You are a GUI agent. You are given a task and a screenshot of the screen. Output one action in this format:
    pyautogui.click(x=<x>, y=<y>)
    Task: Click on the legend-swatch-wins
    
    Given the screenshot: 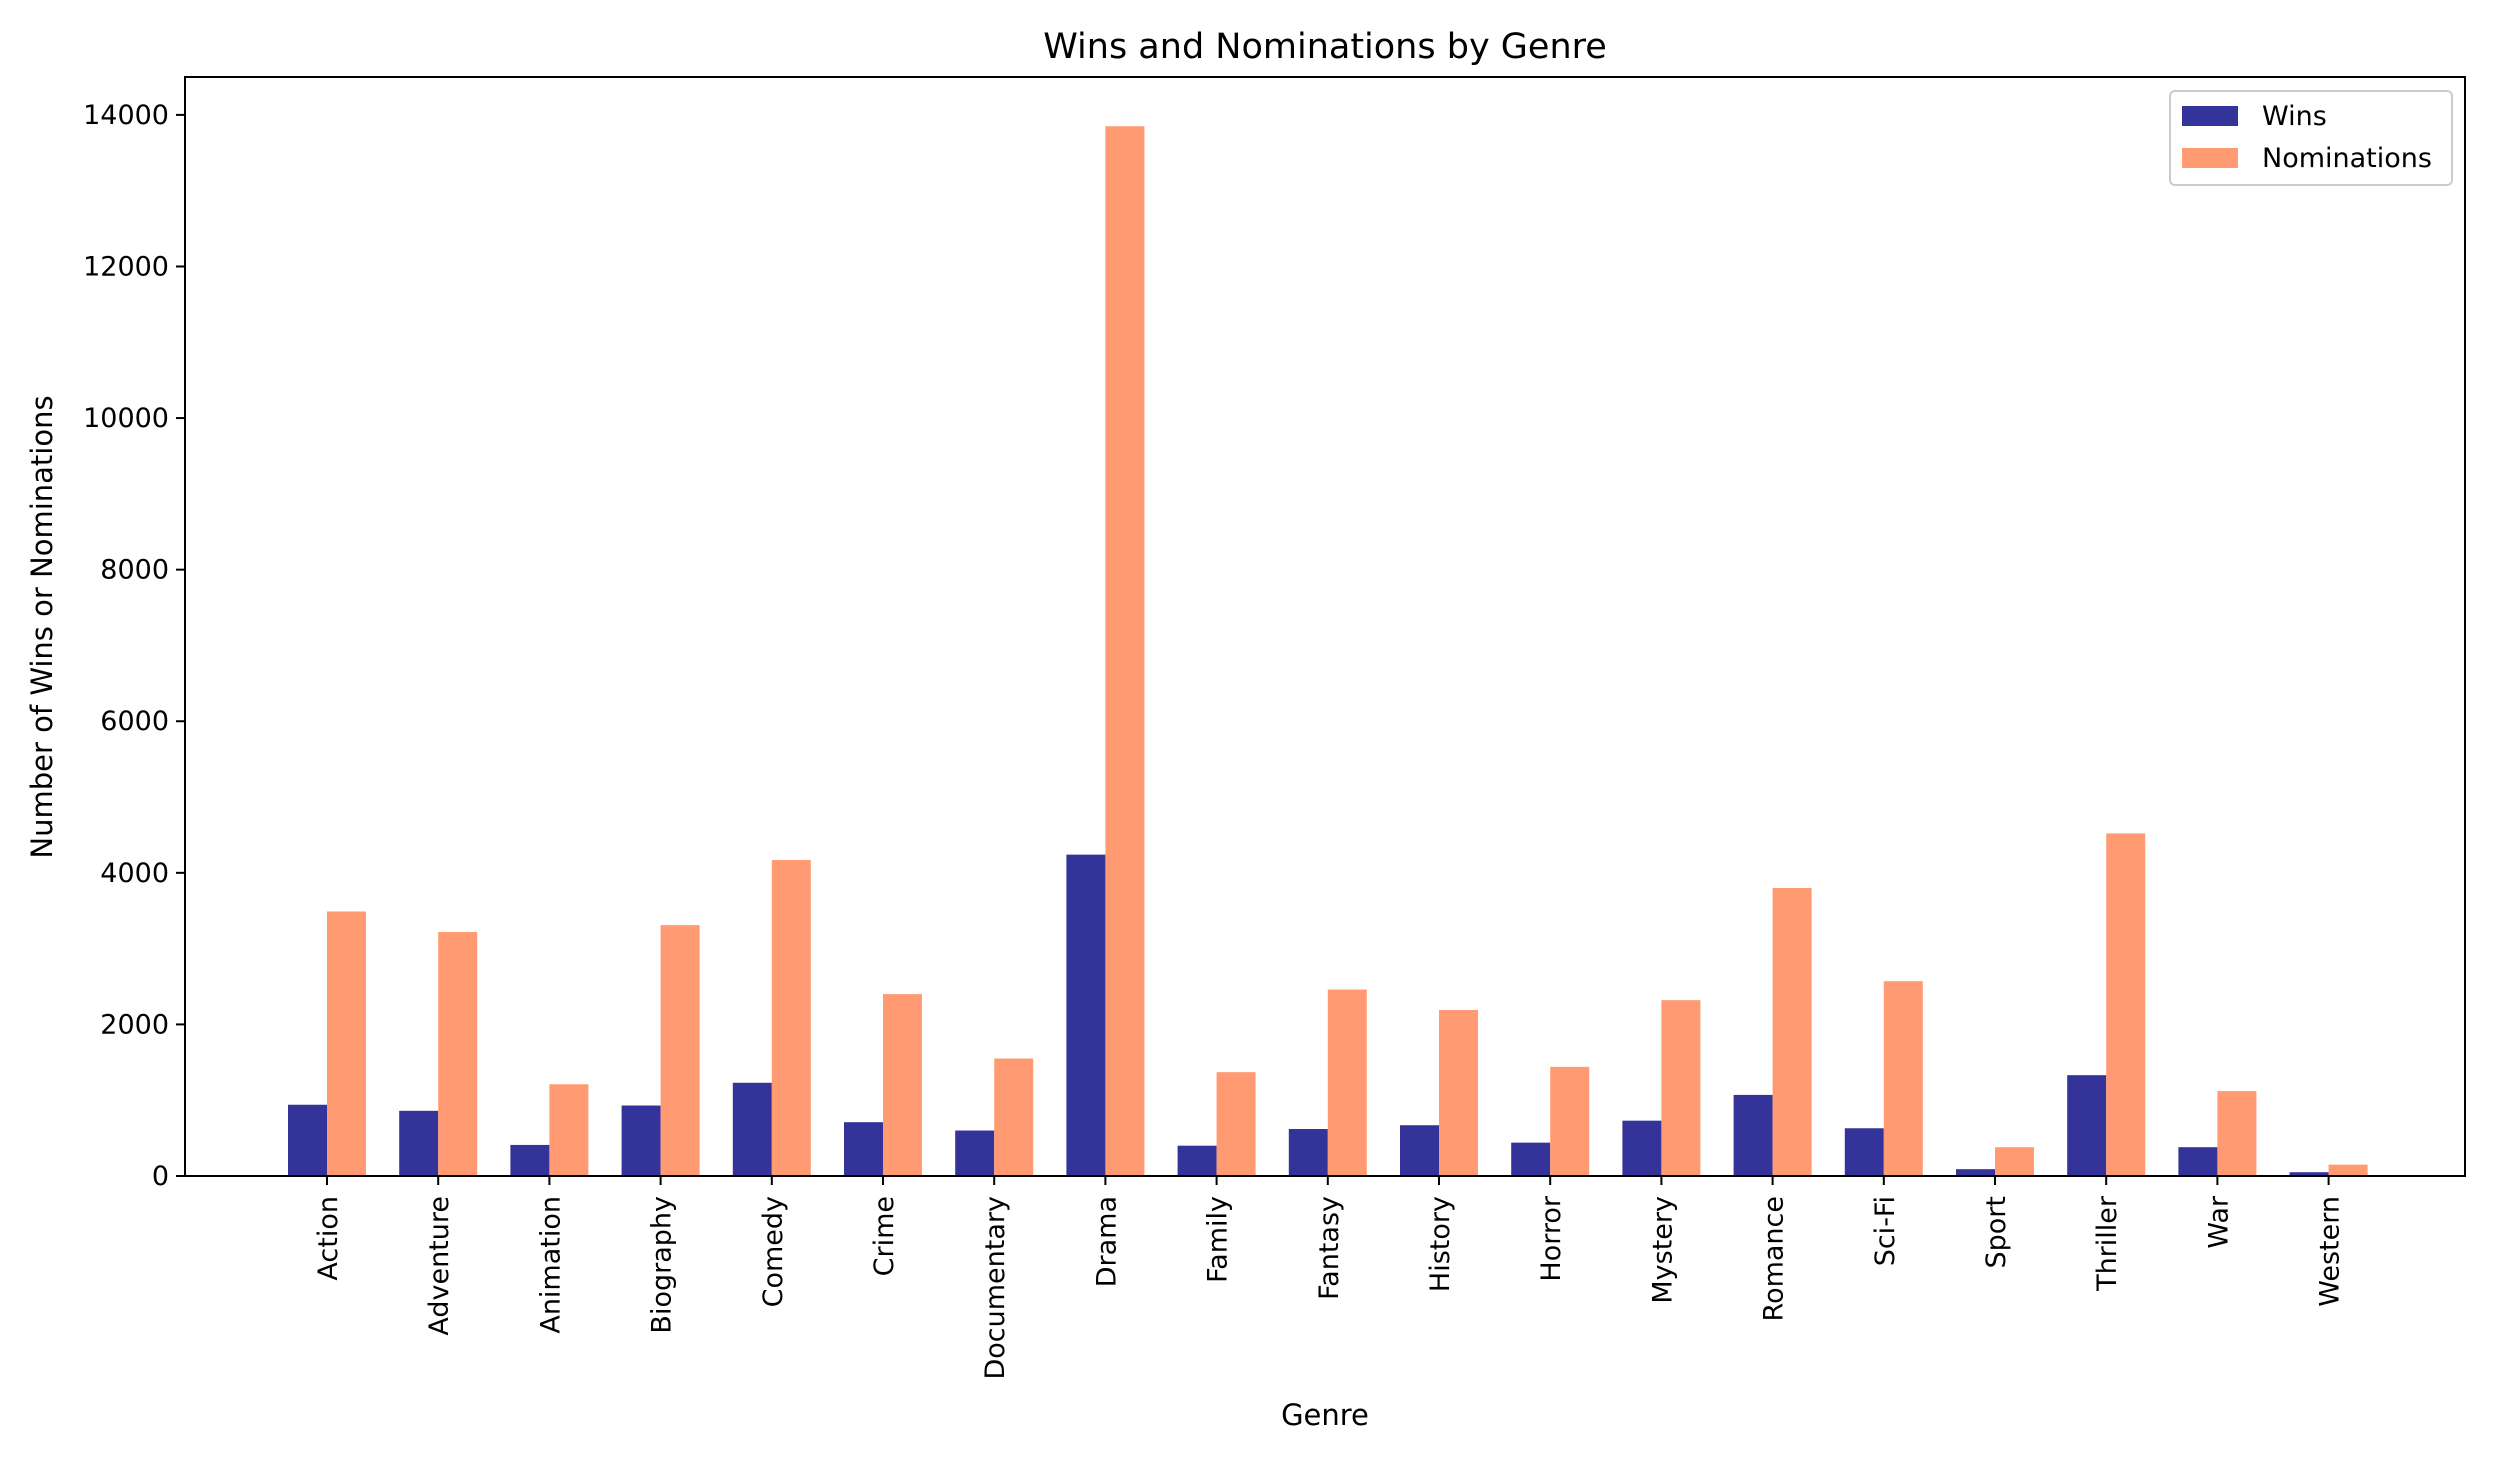 What is the action you would take?
    pyautogui.click(x=2210, y=116)
    